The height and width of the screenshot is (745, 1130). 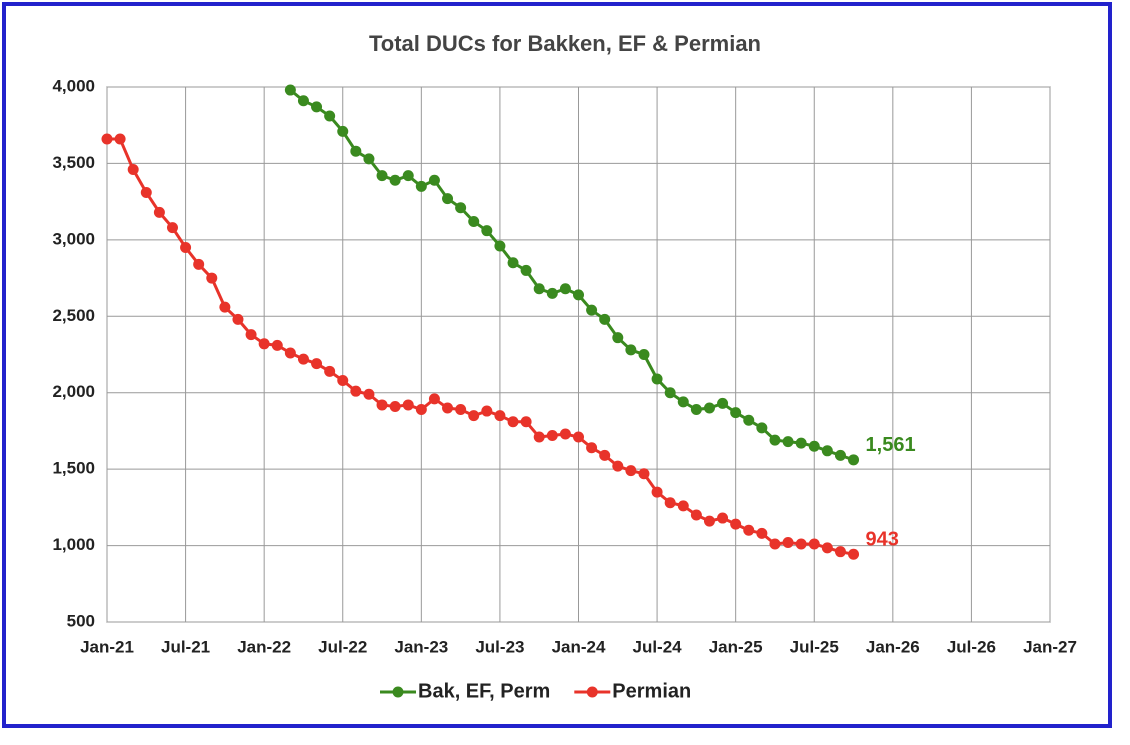 What do you see at coordinates (882, 540) in the screenshot?
I see `data-label: 943` at bounding box center [882, 540].